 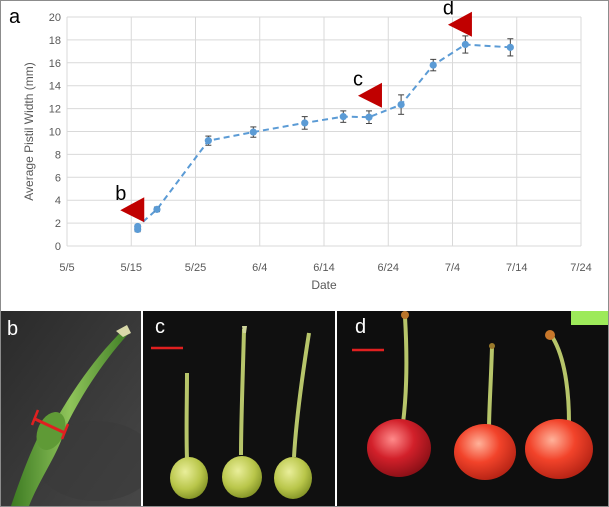 I want to click on y-tick-label: 14, so click(x=55, y=87).